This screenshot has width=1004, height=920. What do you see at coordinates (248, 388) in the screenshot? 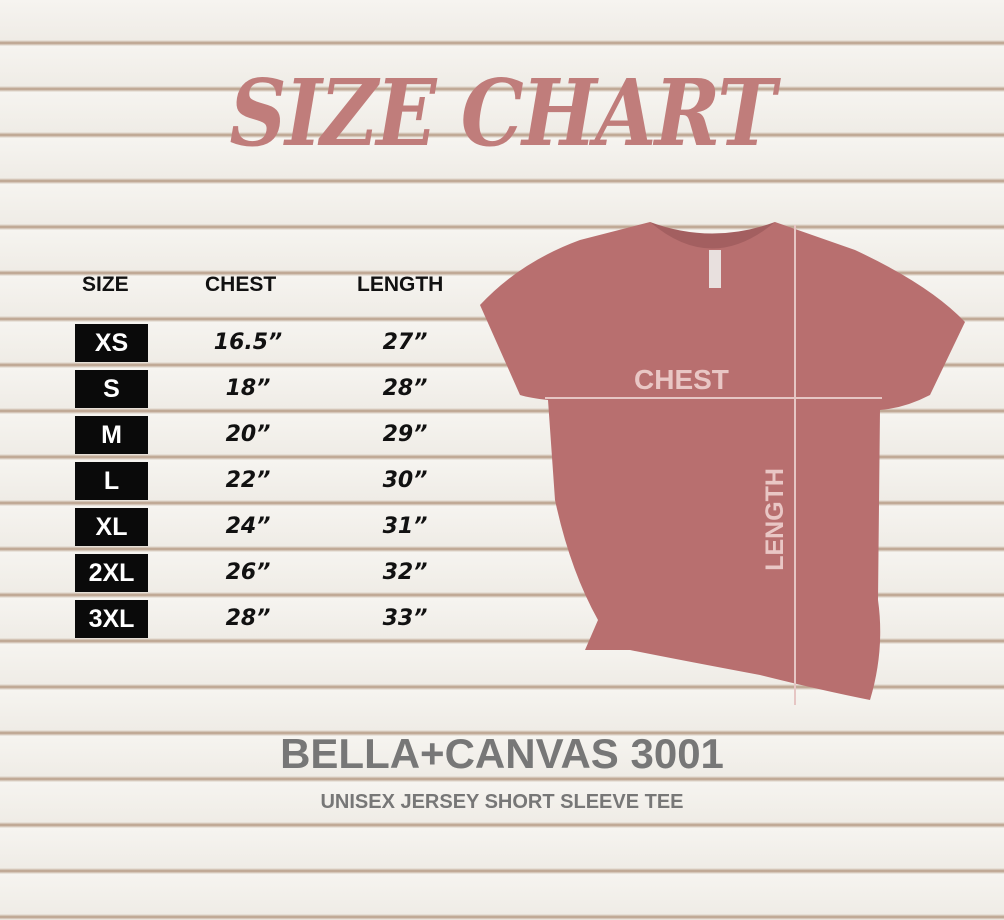
I see `chest-value: 18”` at bounding box center [248, 388].